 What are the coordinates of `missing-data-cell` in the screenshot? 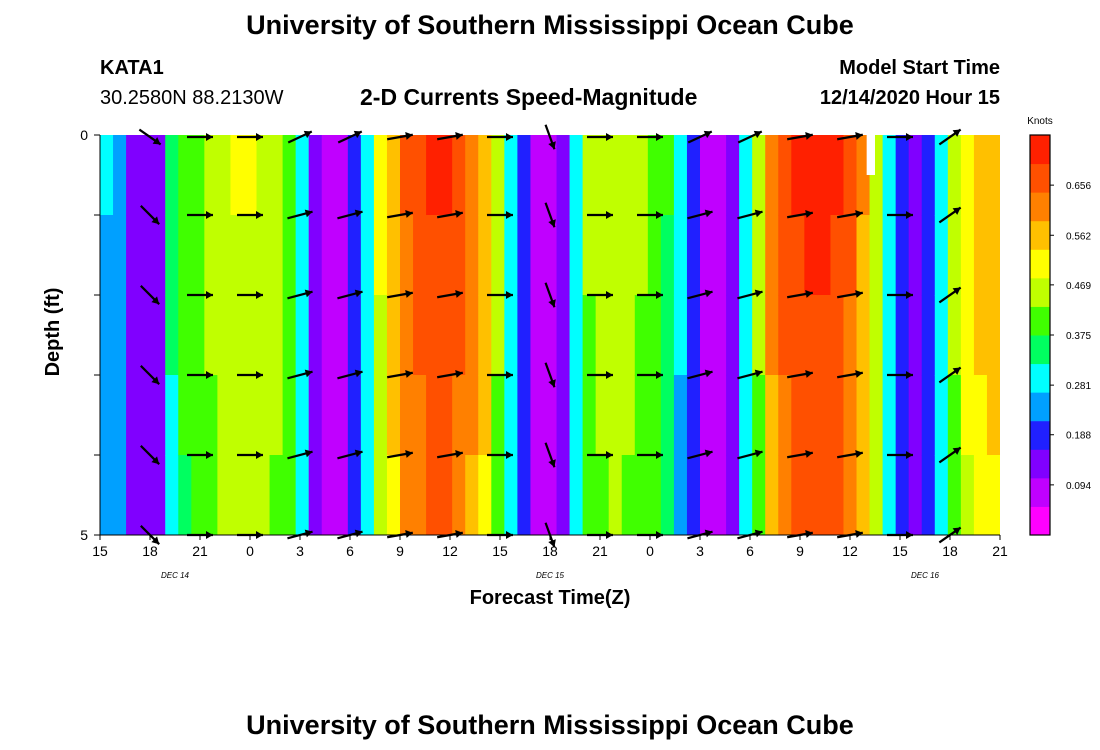 It's located at (870, 155).